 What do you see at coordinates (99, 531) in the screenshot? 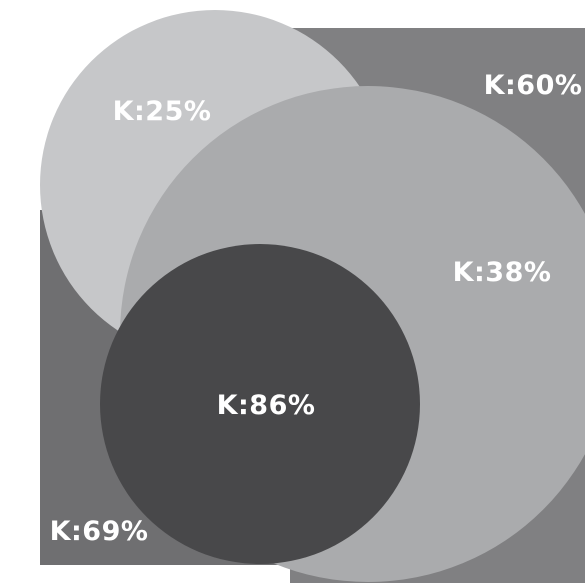
I see `k69-label: K:69%` at bounding box center [99, 531].